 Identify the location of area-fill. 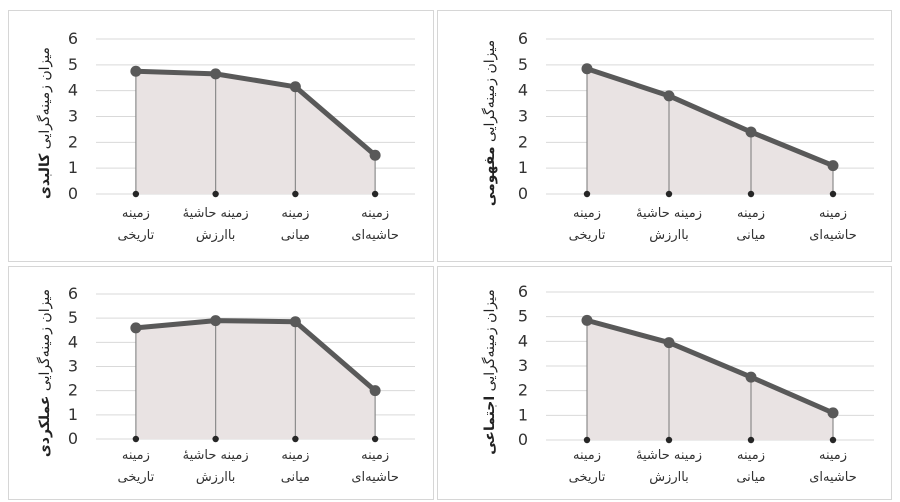
(710, 131).